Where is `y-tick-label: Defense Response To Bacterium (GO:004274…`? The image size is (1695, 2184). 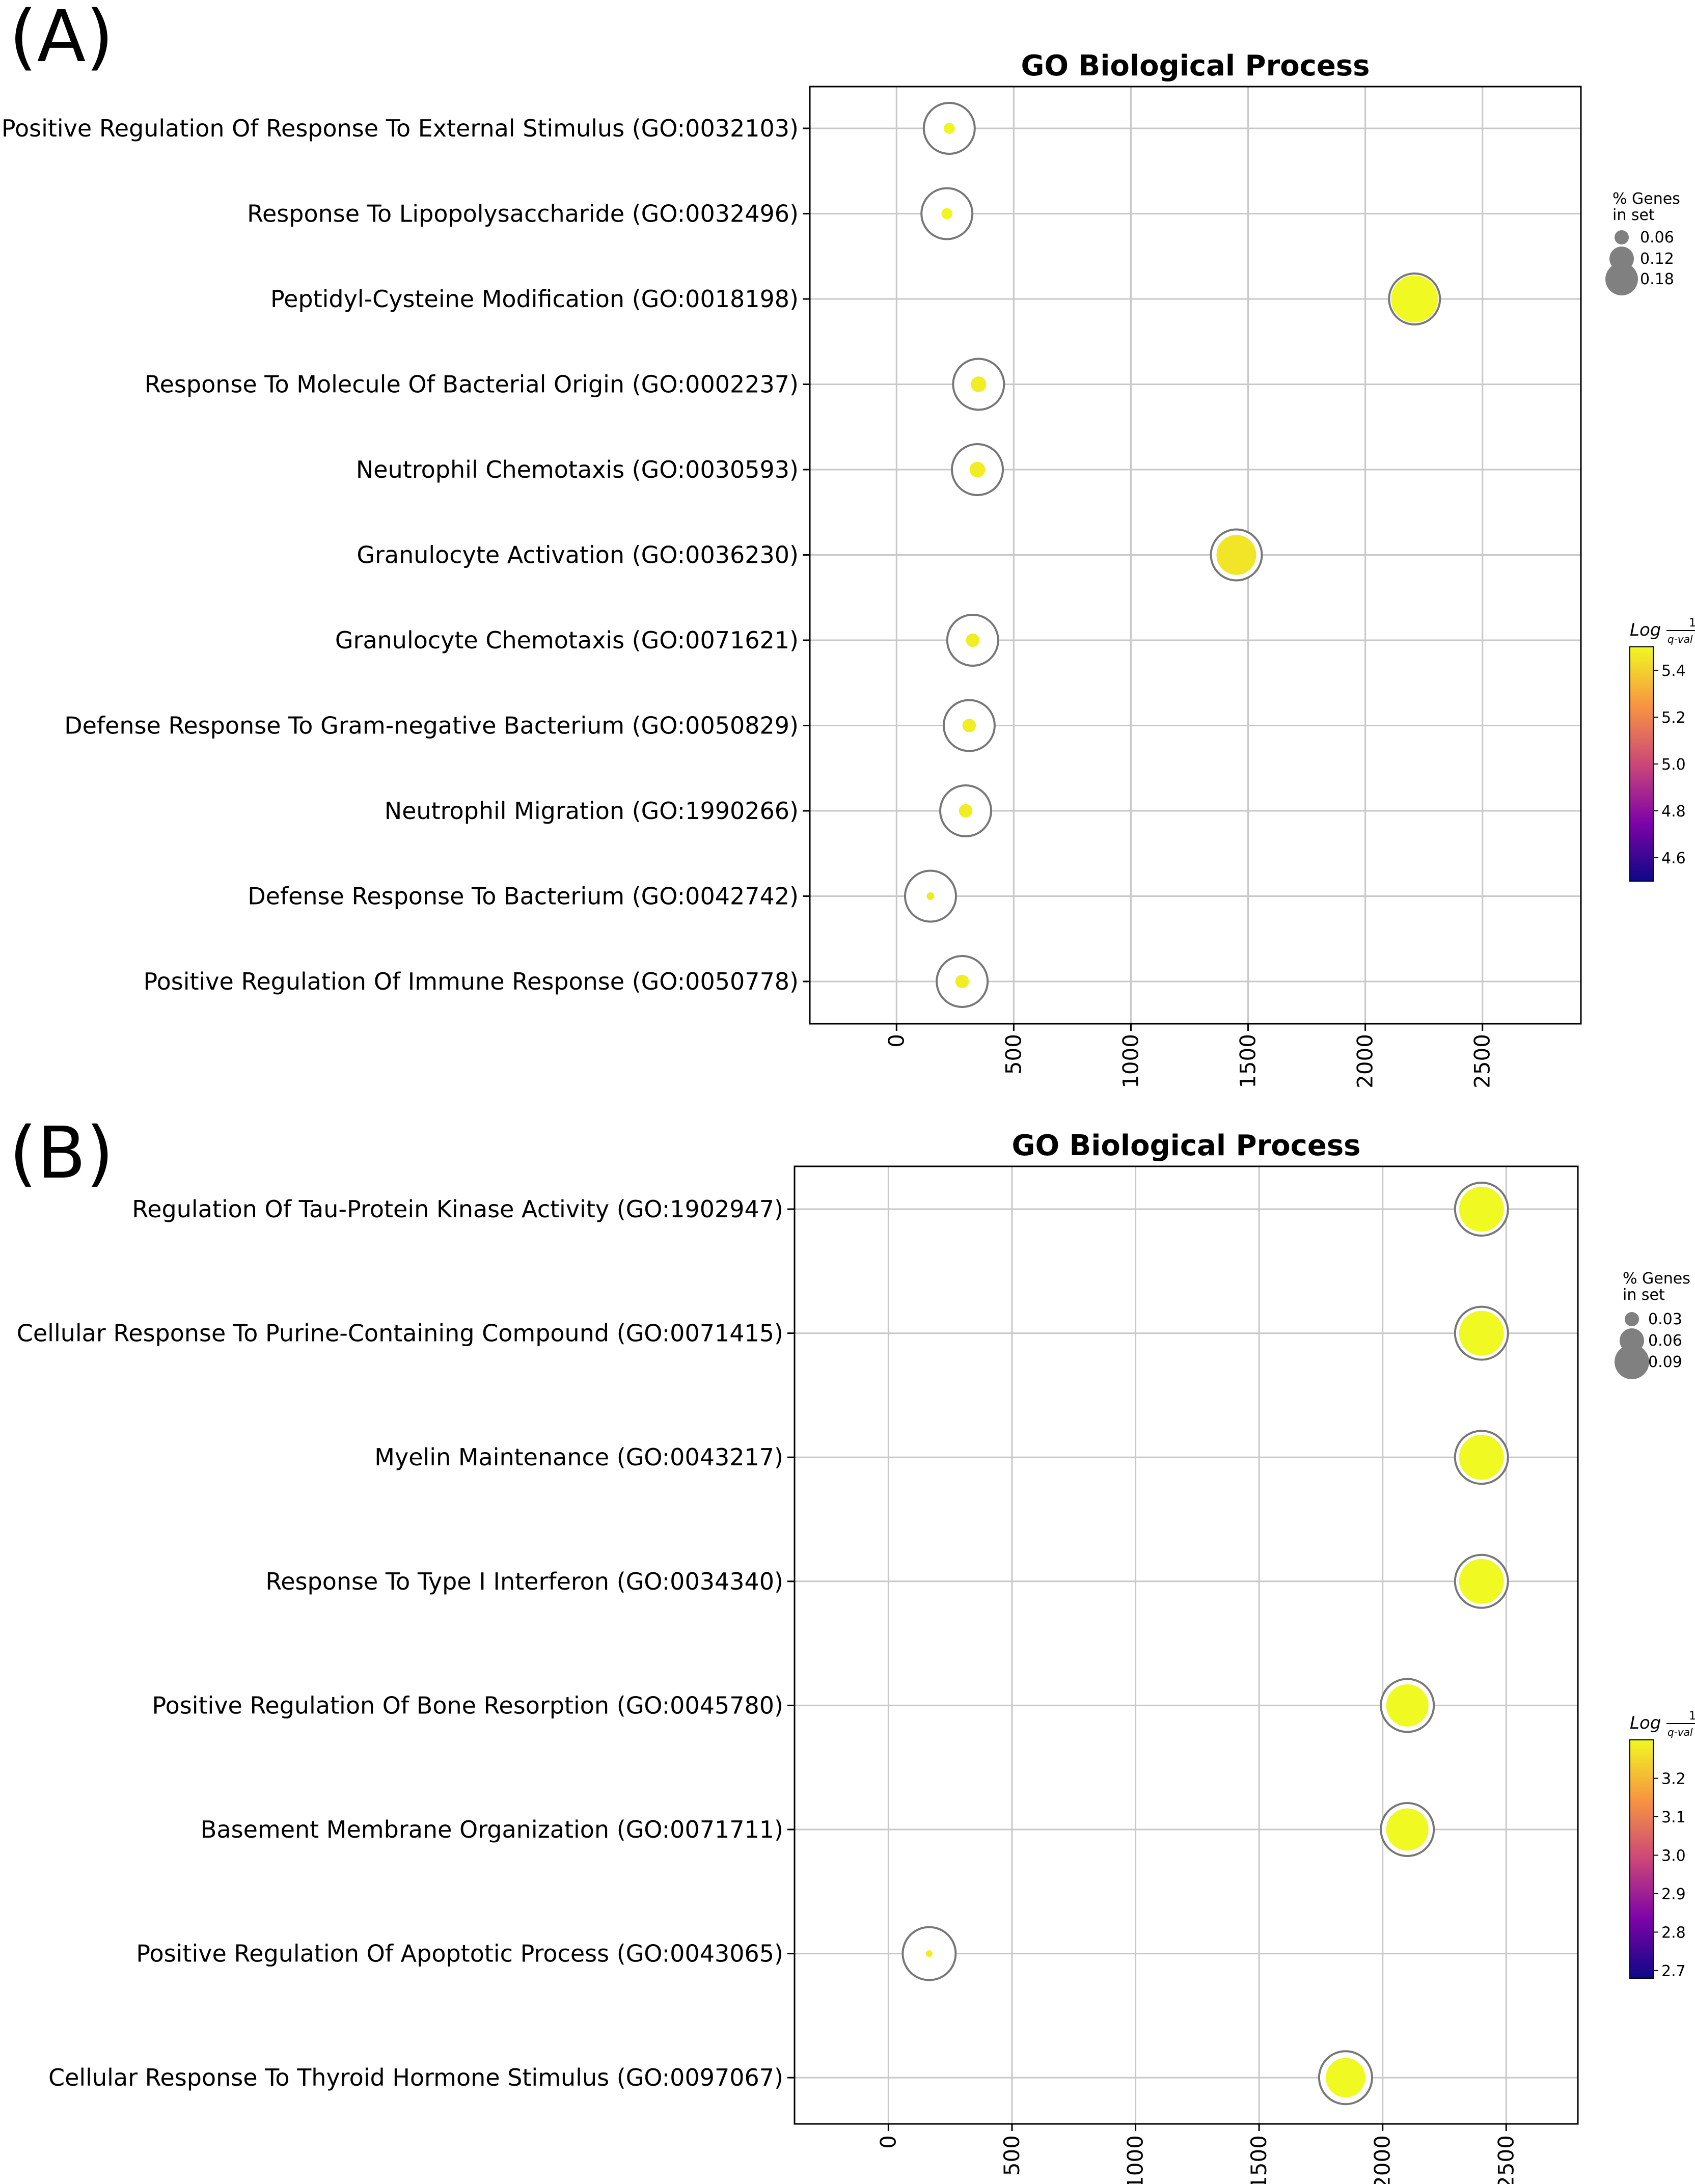
y-tick-label: Defense Response To Bacterium (GO:004274… is located at coordinates (523, 897).